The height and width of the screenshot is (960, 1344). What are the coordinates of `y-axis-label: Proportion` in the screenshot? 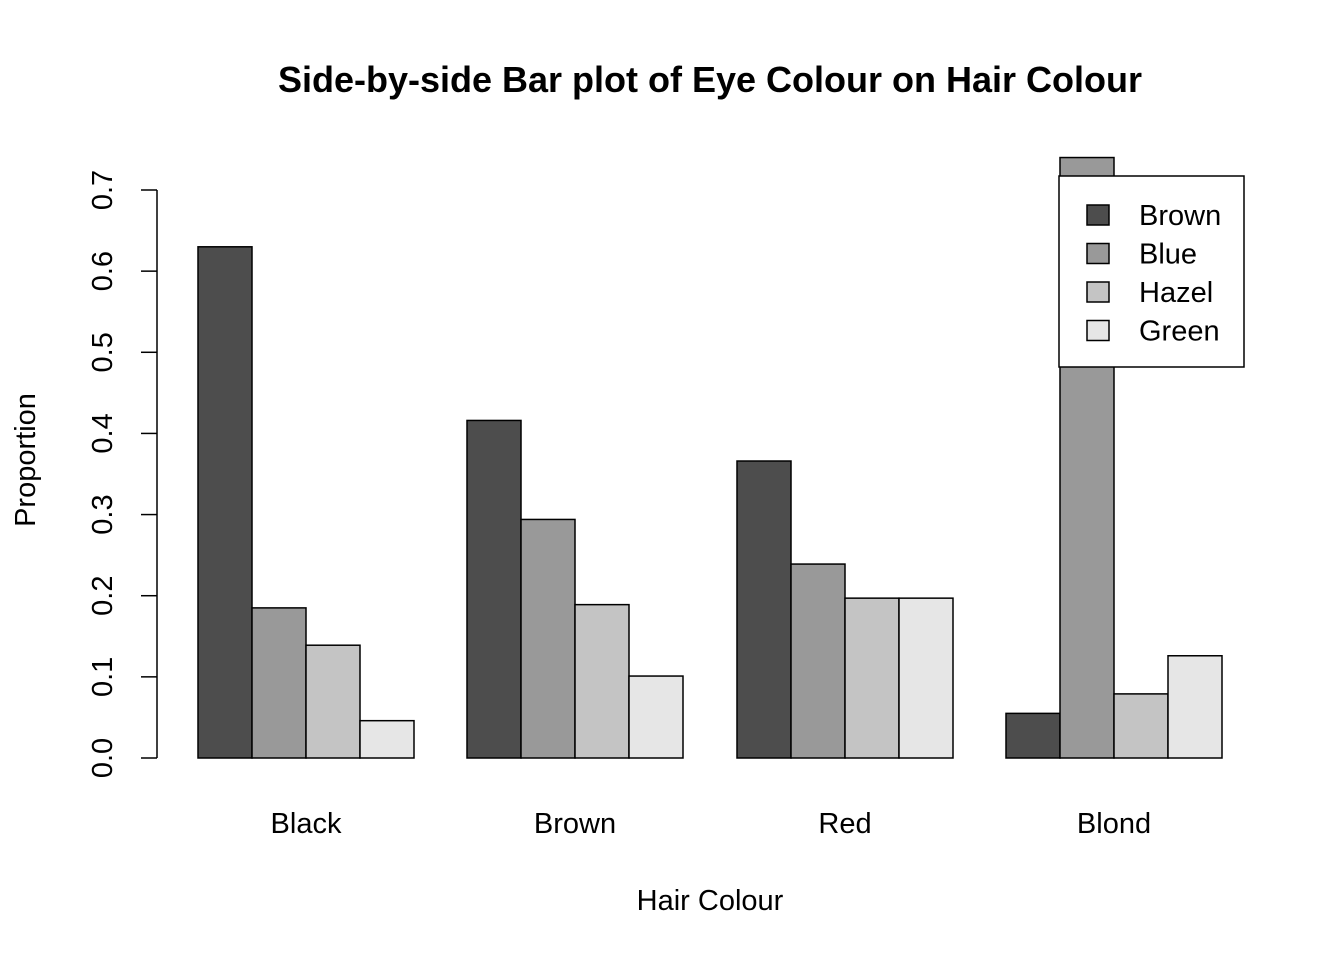 It's located at (26, 460).